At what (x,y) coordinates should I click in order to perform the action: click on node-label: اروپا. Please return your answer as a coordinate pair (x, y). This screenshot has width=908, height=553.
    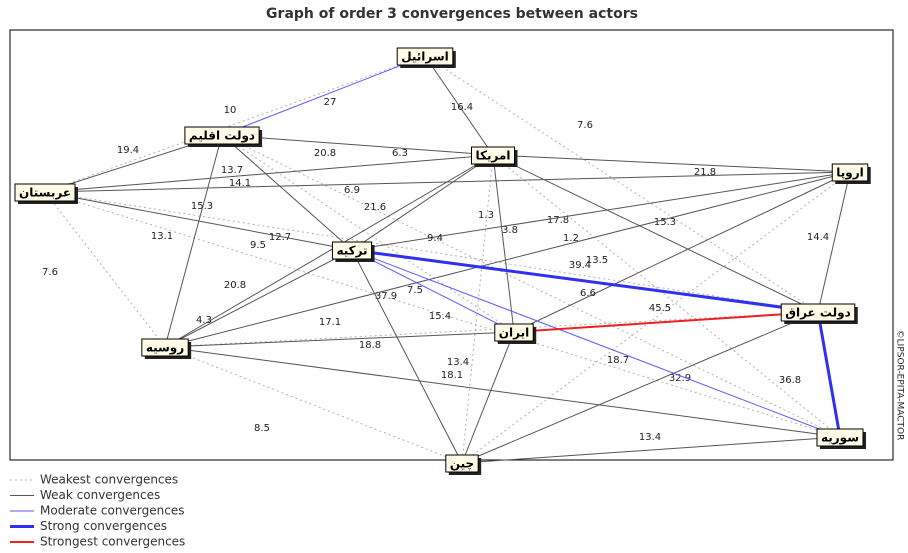
    Looking at the image, I should click on (850, 173).